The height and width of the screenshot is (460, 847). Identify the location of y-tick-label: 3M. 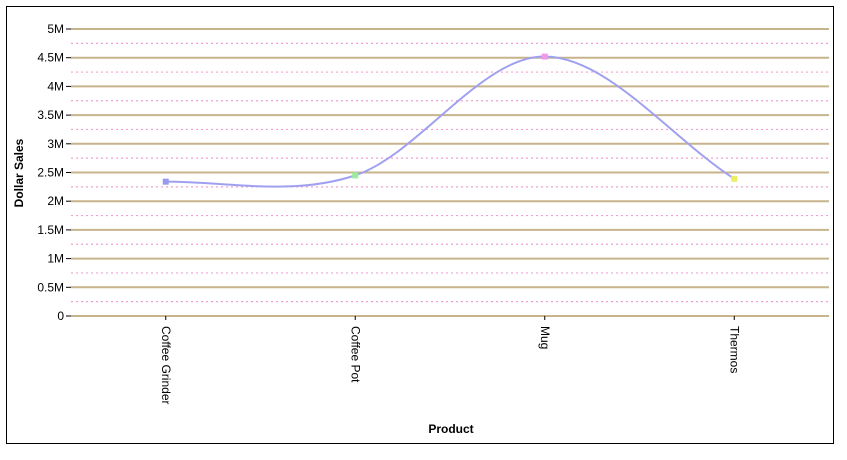
(55, 144).